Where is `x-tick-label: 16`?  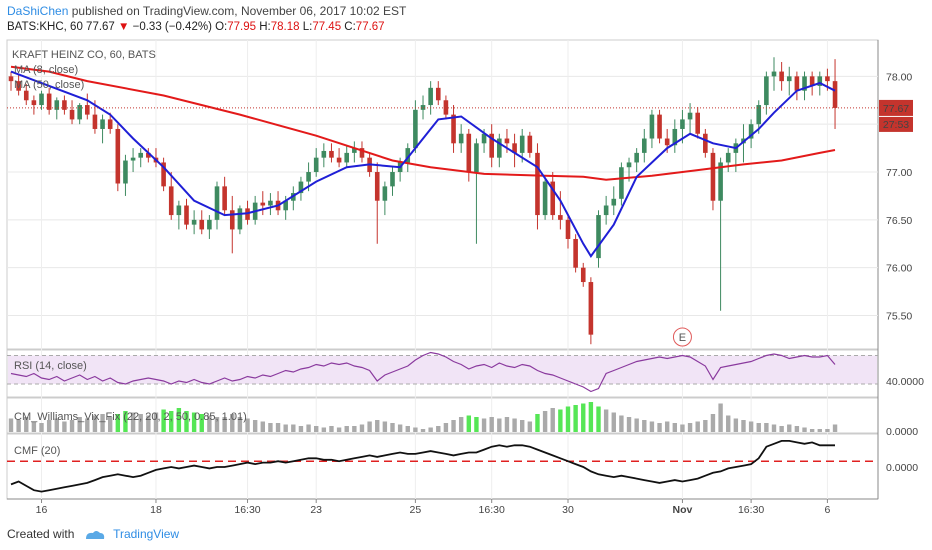
x-tick-label: 16 is located at coordinates (42, 510).